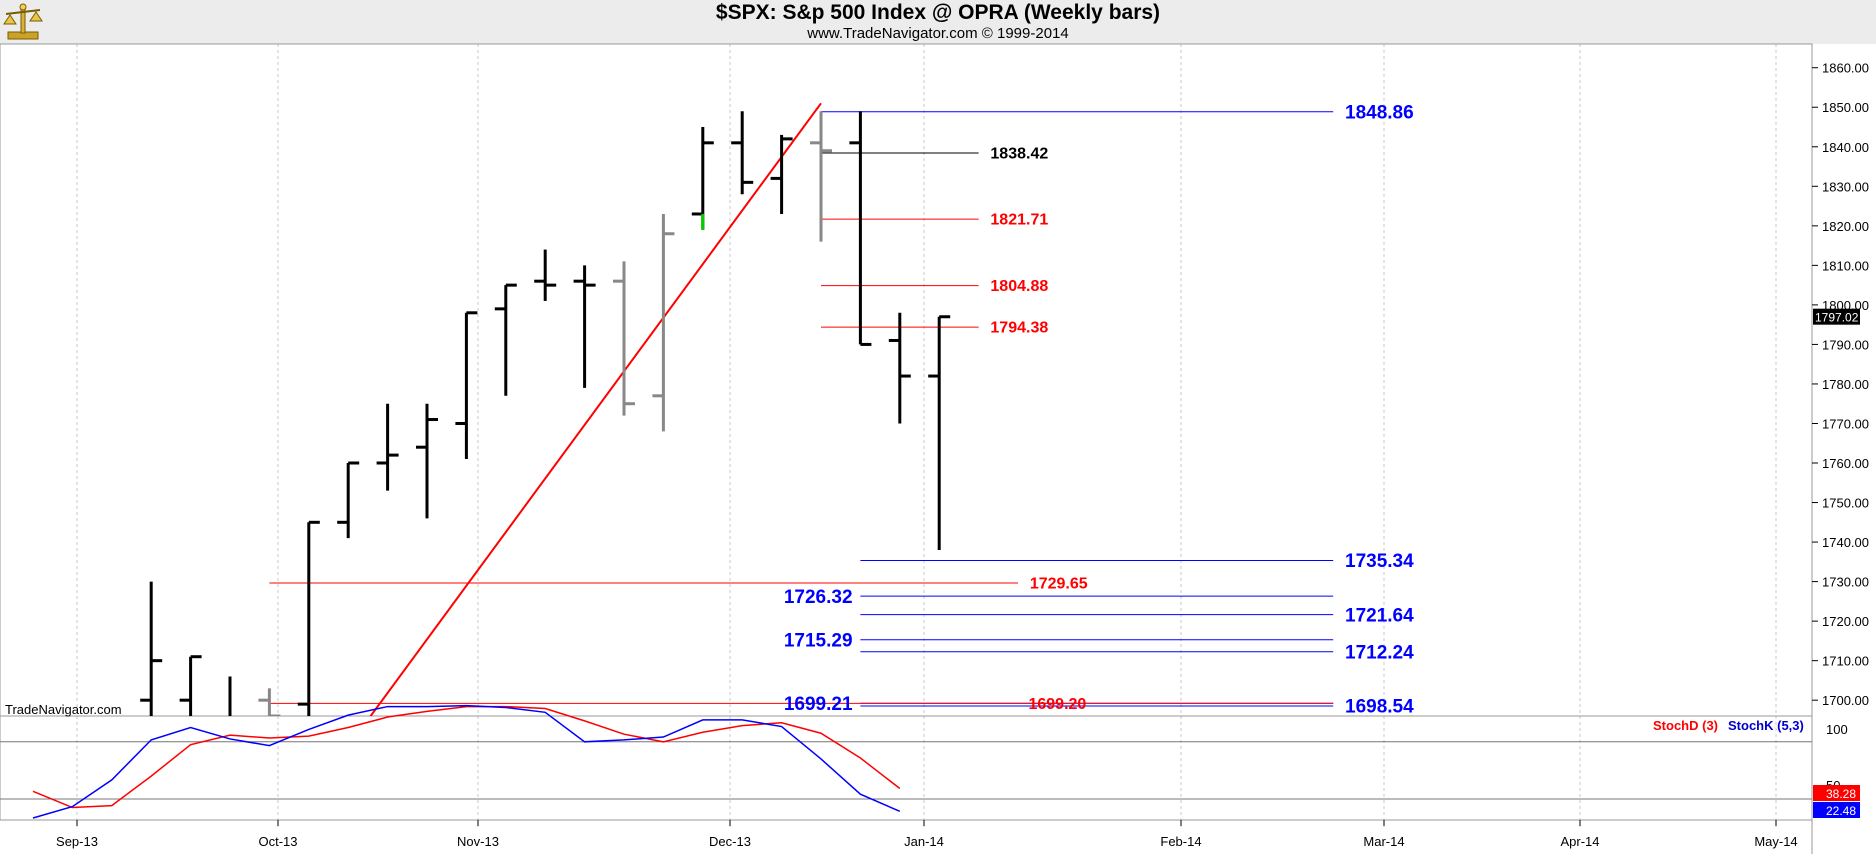  I want to click on price-tick-label: 1840.00, so click(1845, 147).